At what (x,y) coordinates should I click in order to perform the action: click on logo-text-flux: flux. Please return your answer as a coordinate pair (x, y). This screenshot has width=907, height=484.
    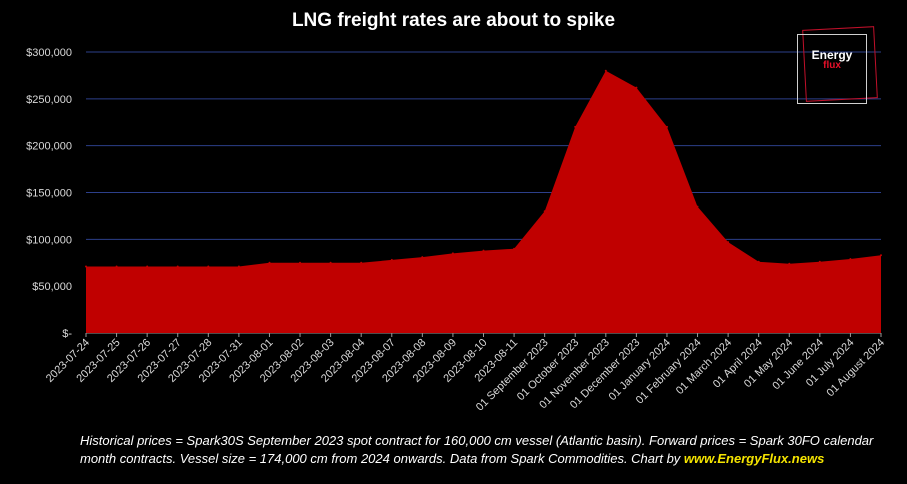
    Looking at the image, I should click on (832, 65).